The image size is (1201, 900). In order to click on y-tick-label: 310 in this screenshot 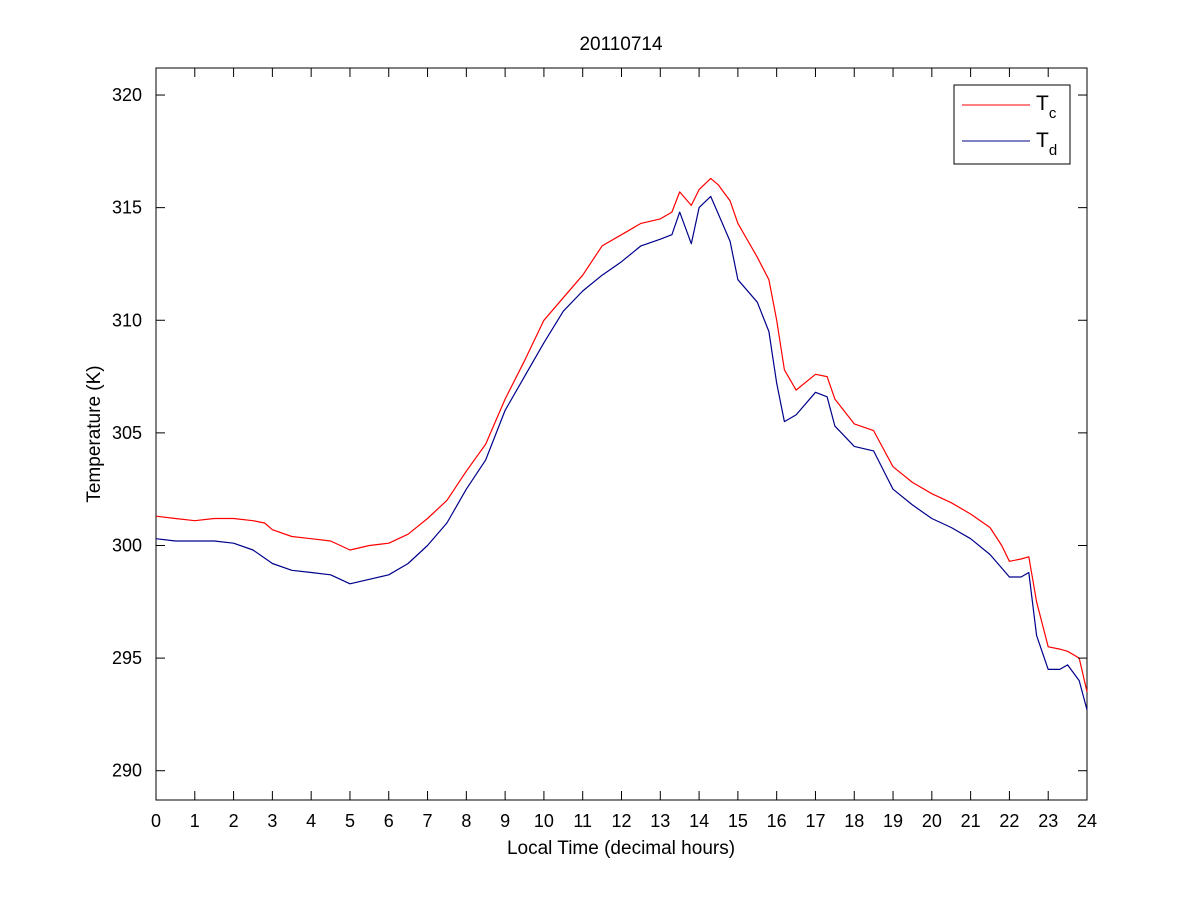, I will do `click(127, 320)`.